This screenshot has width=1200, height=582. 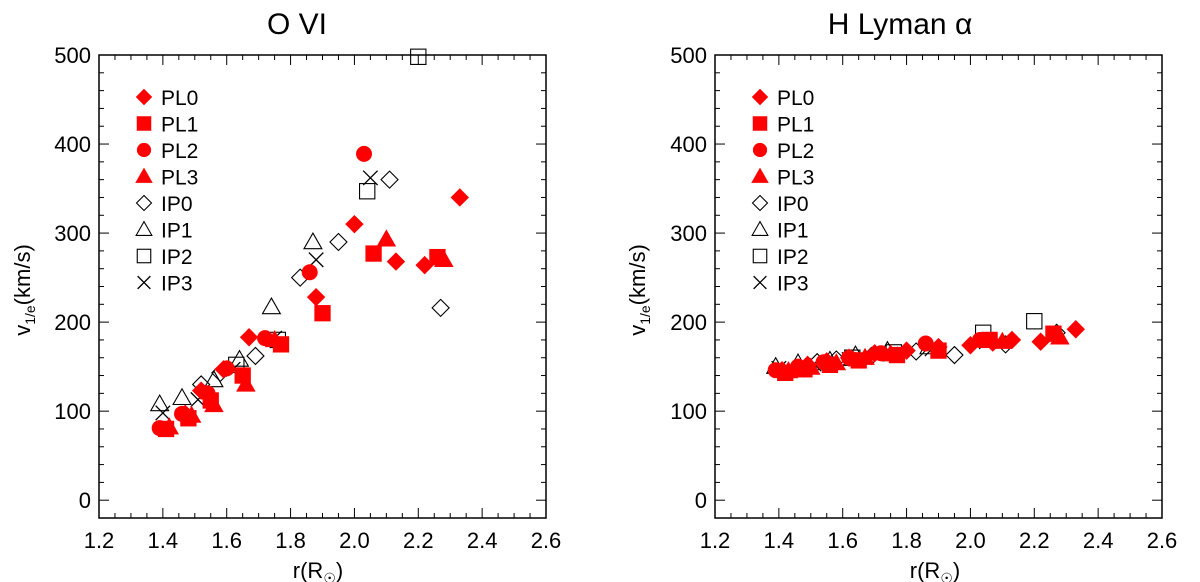 I want to click on legend-marker-pl3, so click(x=144, y=175).